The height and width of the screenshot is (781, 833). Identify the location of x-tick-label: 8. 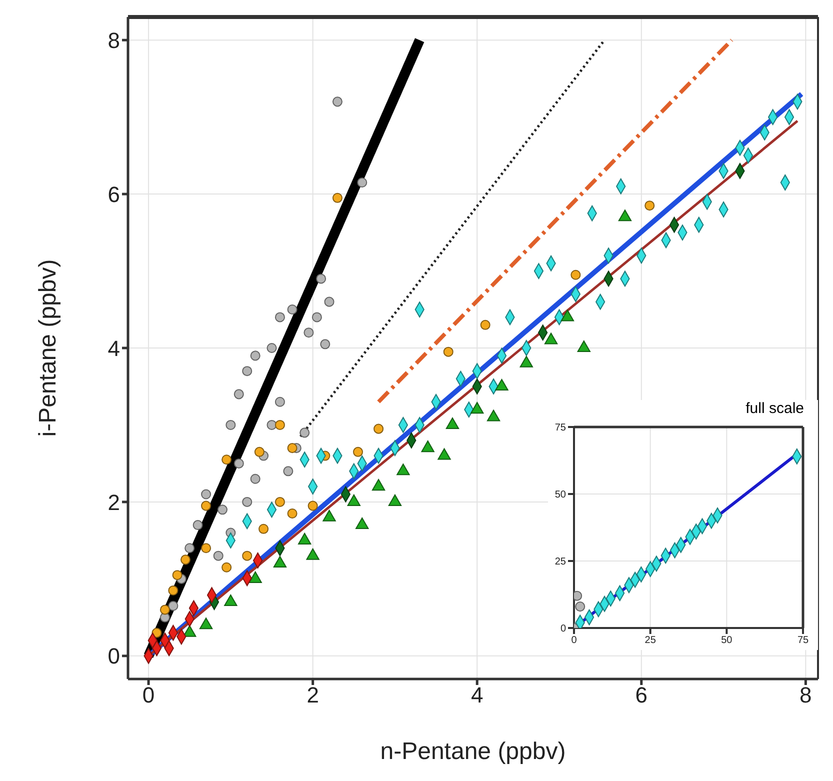
(806, 695).